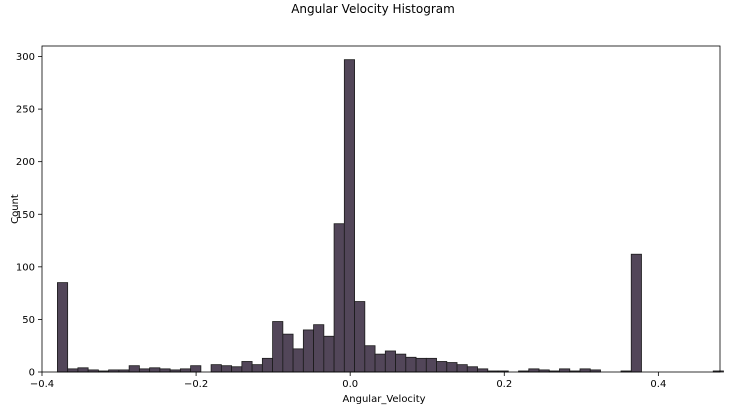 The width and height of the screenshot is (738, 417). I want to click on x-axis-ticks: −0.4 −0.2 0.0 0.2 0.4, so click(348, 381).